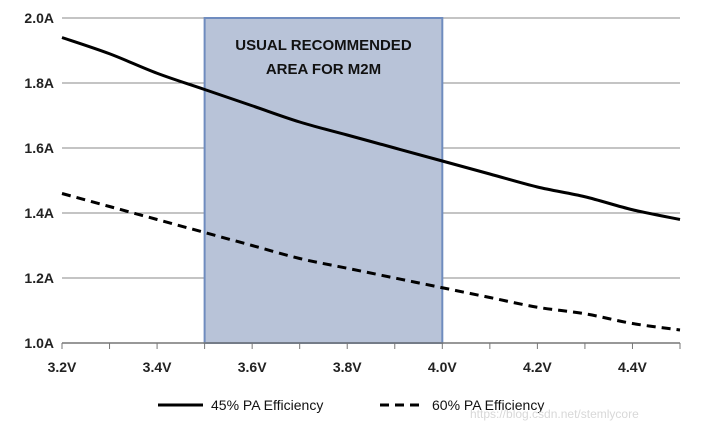 This screenshot has width=702, height=435. What do you see at coordinates (157, 367) in the screenshot?
I see `x-tick-label: 3.4V` at bounding box center [157, 367].